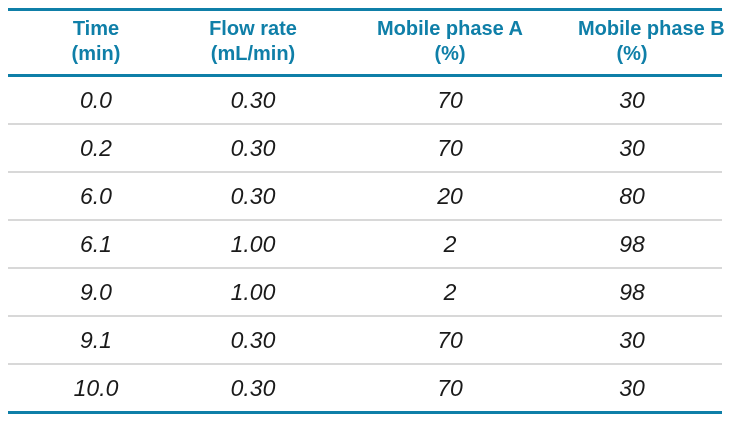  Describe the element at coordinates (450, 29) in the screenshot. I see `column-header-label: Mobile phase A` at that location.